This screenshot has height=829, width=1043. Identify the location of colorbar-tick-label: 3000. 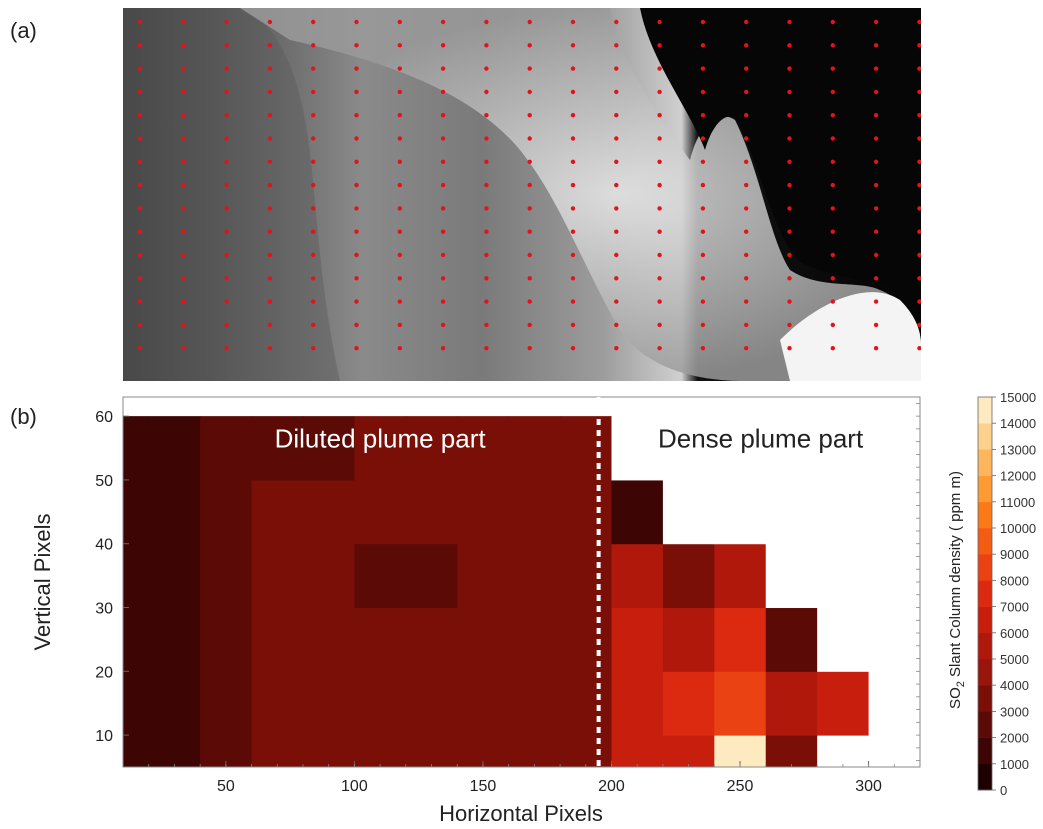
(1014, 711).